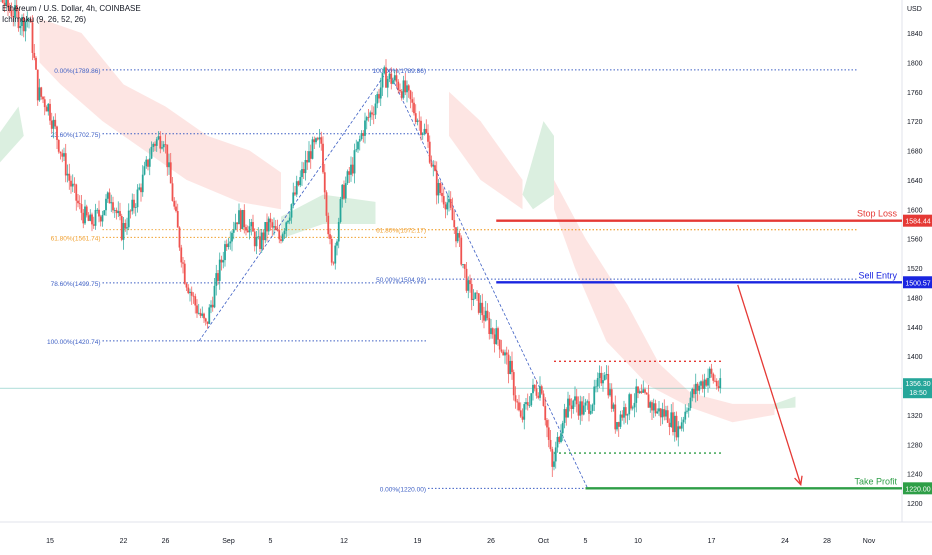 This screenshot has height=555, width=932. I want to click on y-axis-tick-label: 1720, so click(915, 122).